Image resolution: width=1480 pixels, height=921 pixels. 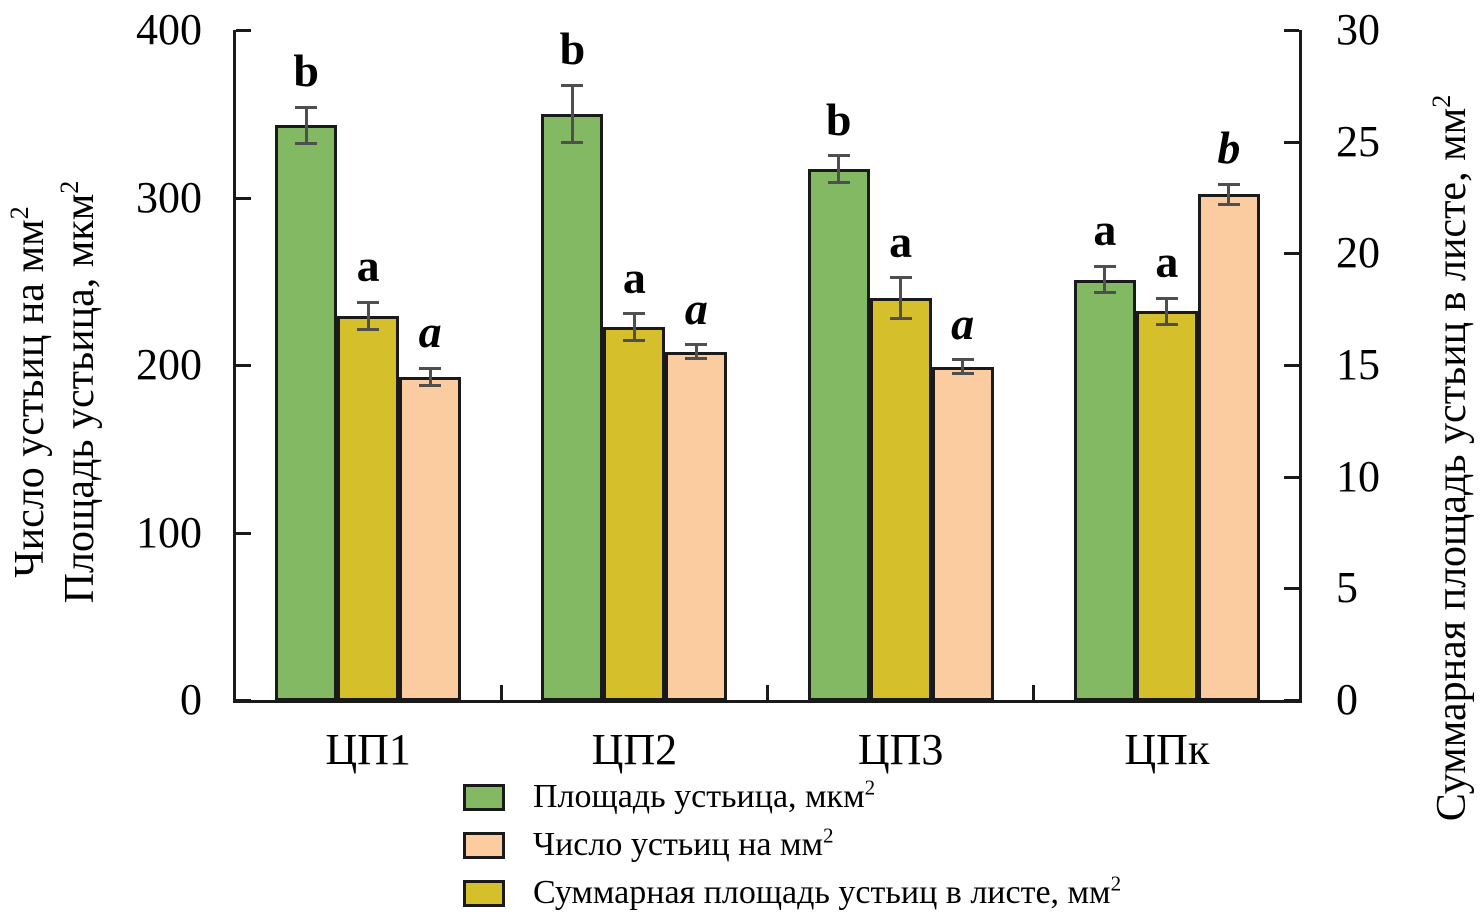 What do you see at coordinates (704, 797) in the screenshot?
I see `legend-label-stoma_area: Площадь устьица, мкм2` at bounding box center [704, 797].